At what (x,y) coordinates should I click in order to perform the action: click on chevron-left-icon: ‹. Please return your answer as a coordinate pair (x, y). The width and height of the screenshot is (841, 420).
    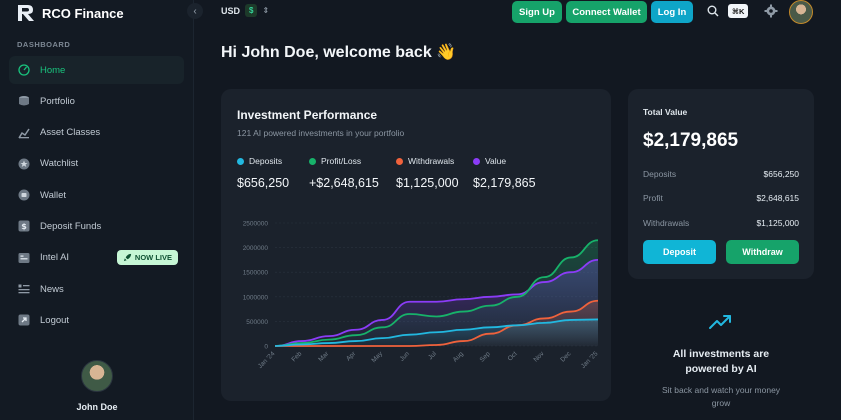
    Looking at the image, I should click on (195, 11).